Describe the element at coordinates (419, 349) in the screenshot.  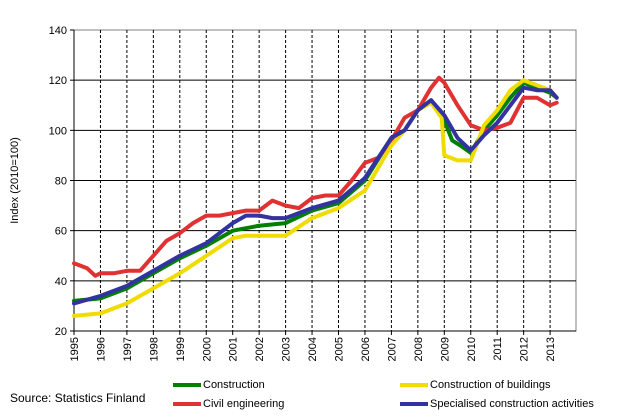
I see `x-tick-label: 2008` at that location.